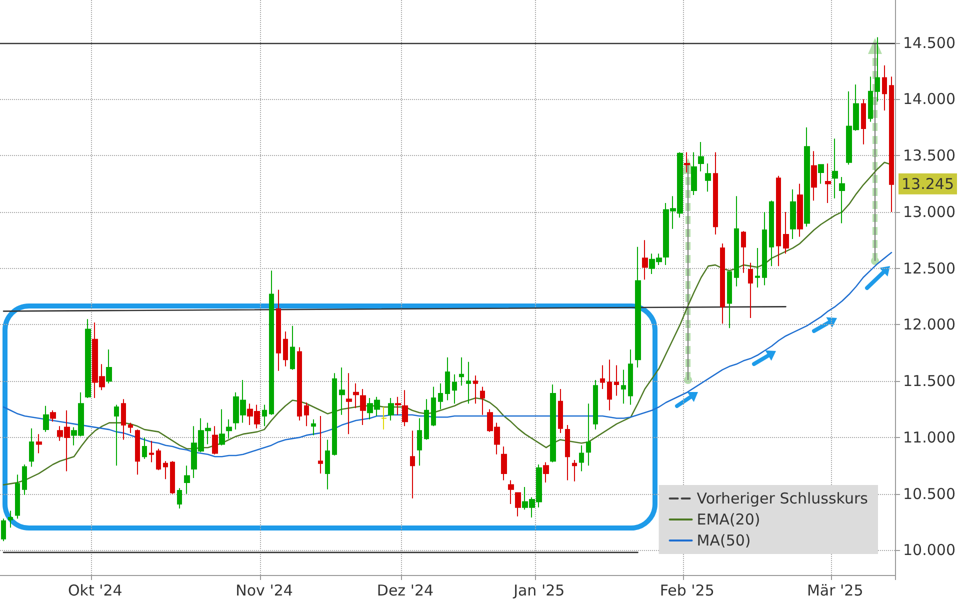 This screenshot has height=600, width=960. I want to click on x-tick-label: Okt '24, so click(95, 591).